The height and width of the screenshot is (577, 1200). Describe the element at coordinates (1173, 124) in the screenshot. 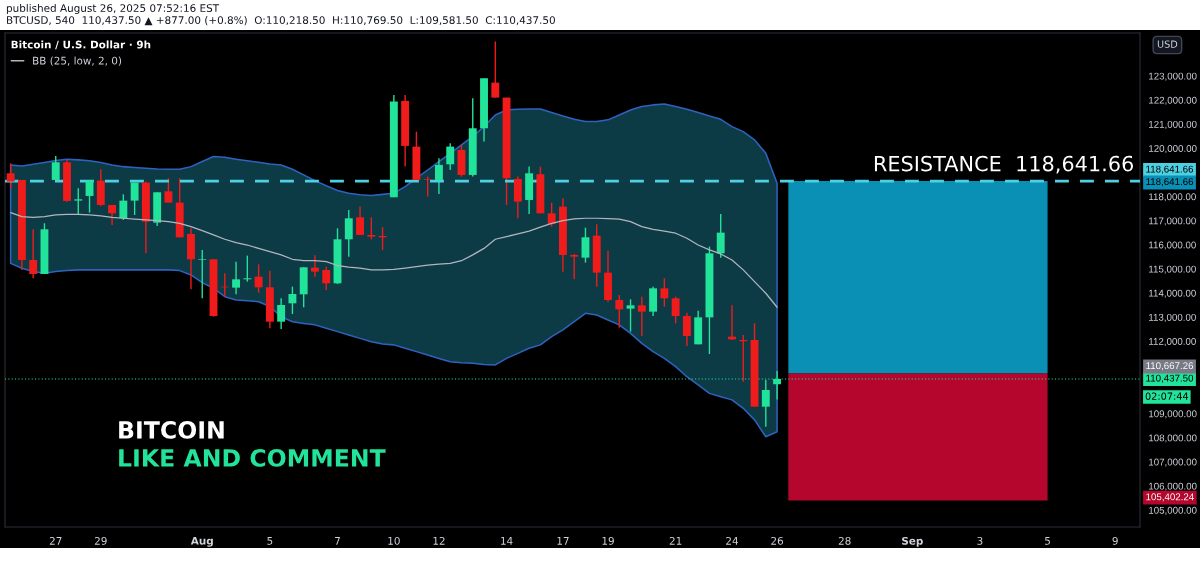

I see `y-tick-label: 121,000.00` at that location.